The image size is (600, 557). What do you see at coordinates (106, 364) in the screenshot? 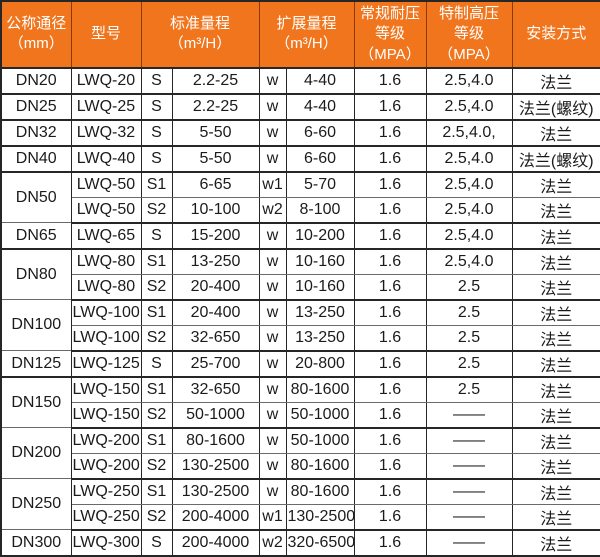
I see `model-cell: LWQ-125` at bounding box center [106, 364].